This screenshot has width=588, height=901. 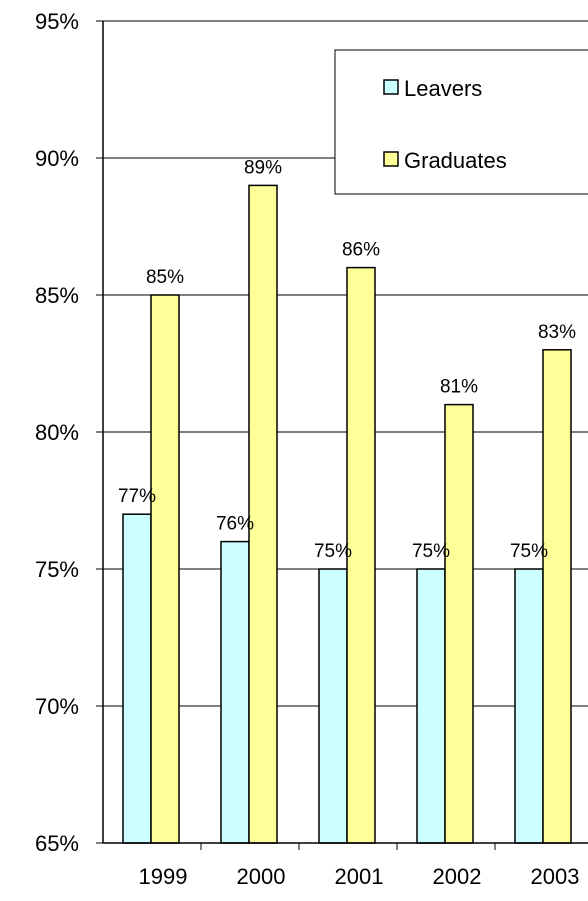 What do you see at coordinates (57, 843) in the screenshot?
I see `y-tick-label: 65%` at bounding box center [57, 843].